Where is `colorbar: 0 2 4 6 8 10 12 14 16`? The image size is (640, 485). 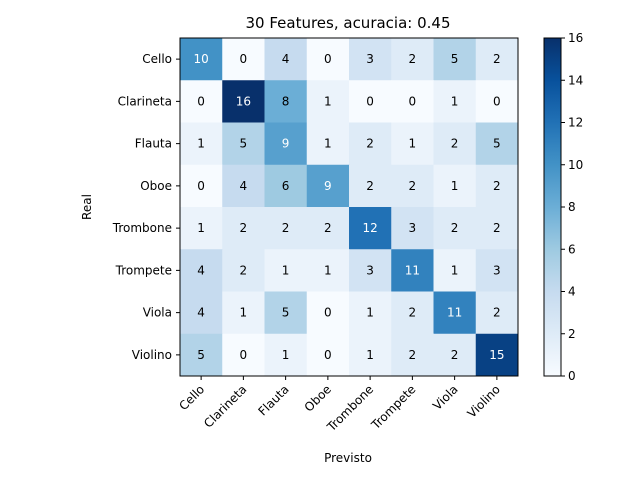
colorbar: 0 2 4 6 8 10 12 14 16 is located at coordinates (563, 207).